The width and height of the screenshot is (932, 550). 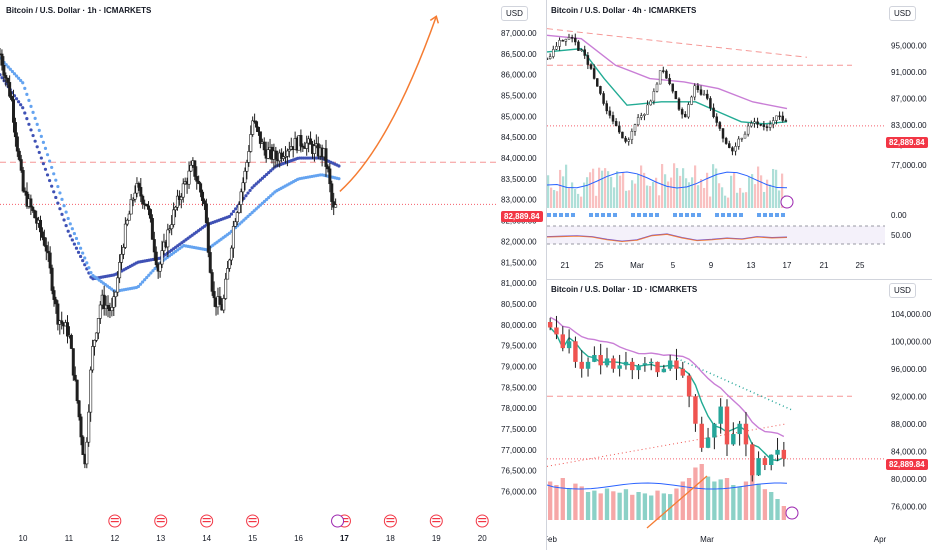 I want to click on left-y-tick-11: 81,500.00, so click(x=519, y=262).